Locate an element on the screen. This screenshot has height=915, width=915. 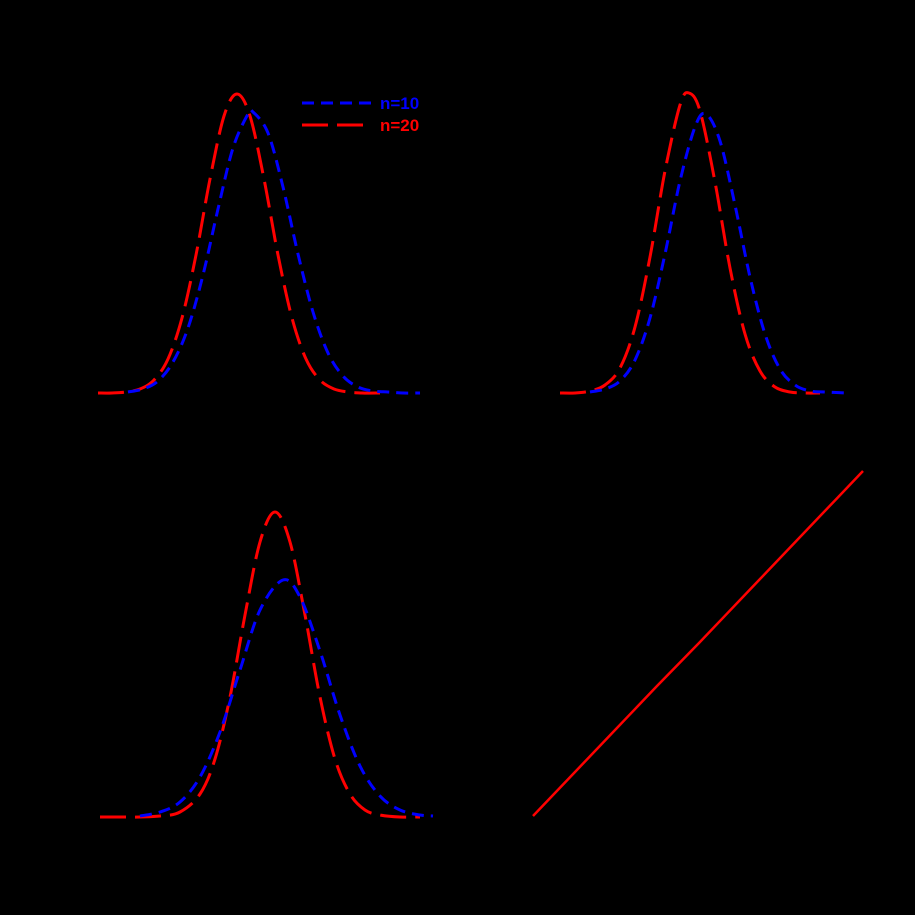
panel-top-right is located at coordinates (702, 243).